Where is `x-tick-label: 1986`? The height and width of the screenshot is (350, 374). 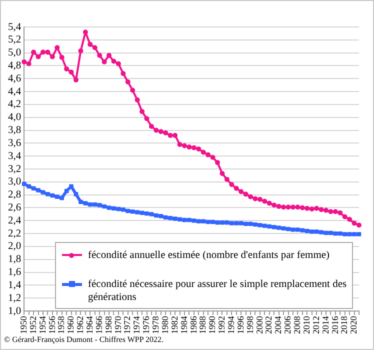
x-tick-label: 1986 is located at coordinates (193, 325).